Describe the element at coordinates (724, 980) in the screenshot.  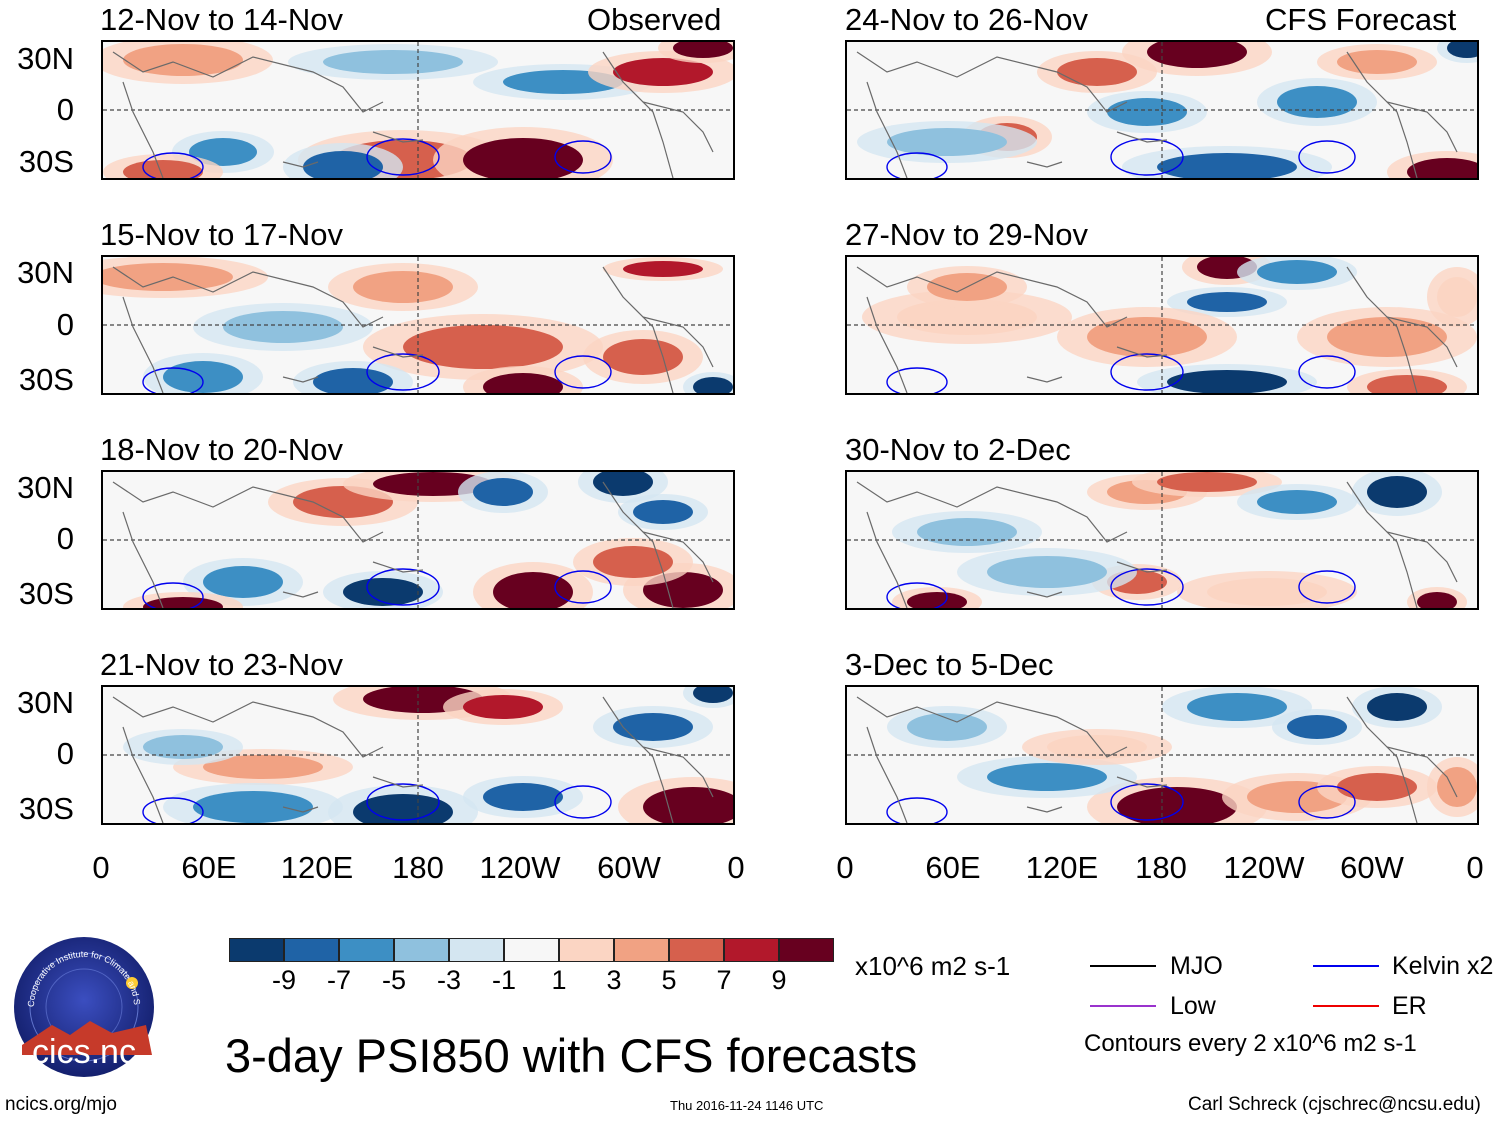
I see `colorbar-tick-label: 7` at that location.